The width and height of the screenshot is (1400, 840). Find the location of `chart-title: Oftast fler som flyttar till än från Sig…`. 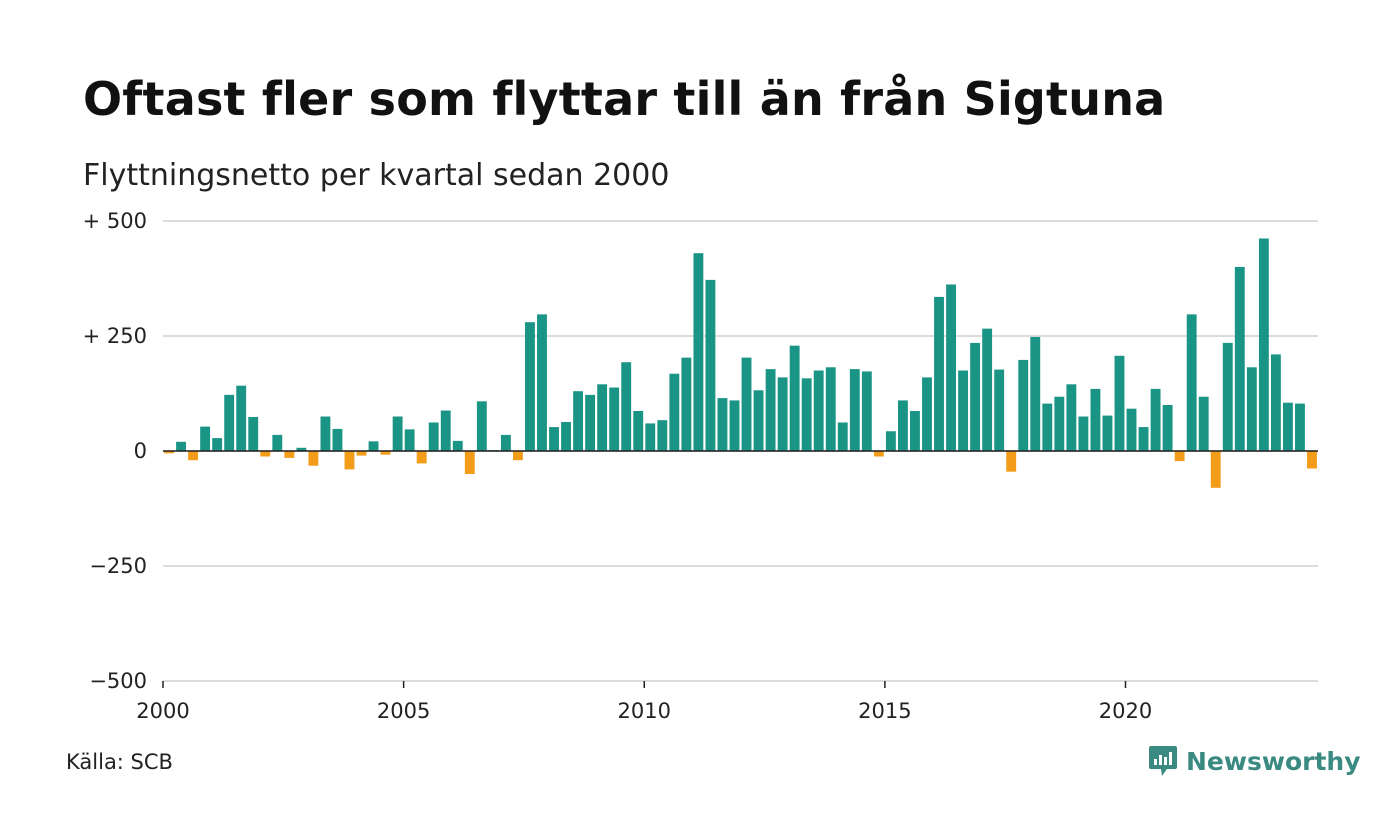

chart-title: Oftast fler som flyttar till än från Sig… is located at coordinates (624, 99).